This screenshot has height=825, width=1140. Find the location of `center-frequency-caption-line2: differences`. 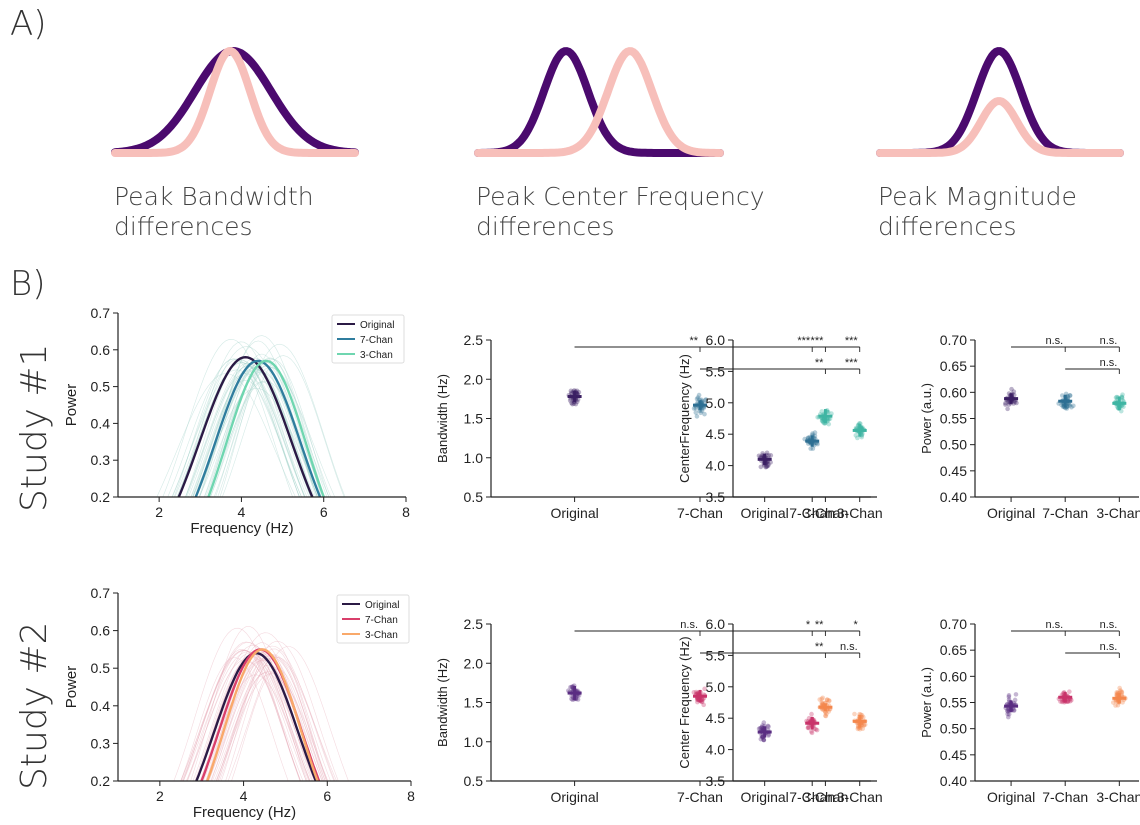

center-frequency-caption-line2: differences is located at coordinates (545, 226).